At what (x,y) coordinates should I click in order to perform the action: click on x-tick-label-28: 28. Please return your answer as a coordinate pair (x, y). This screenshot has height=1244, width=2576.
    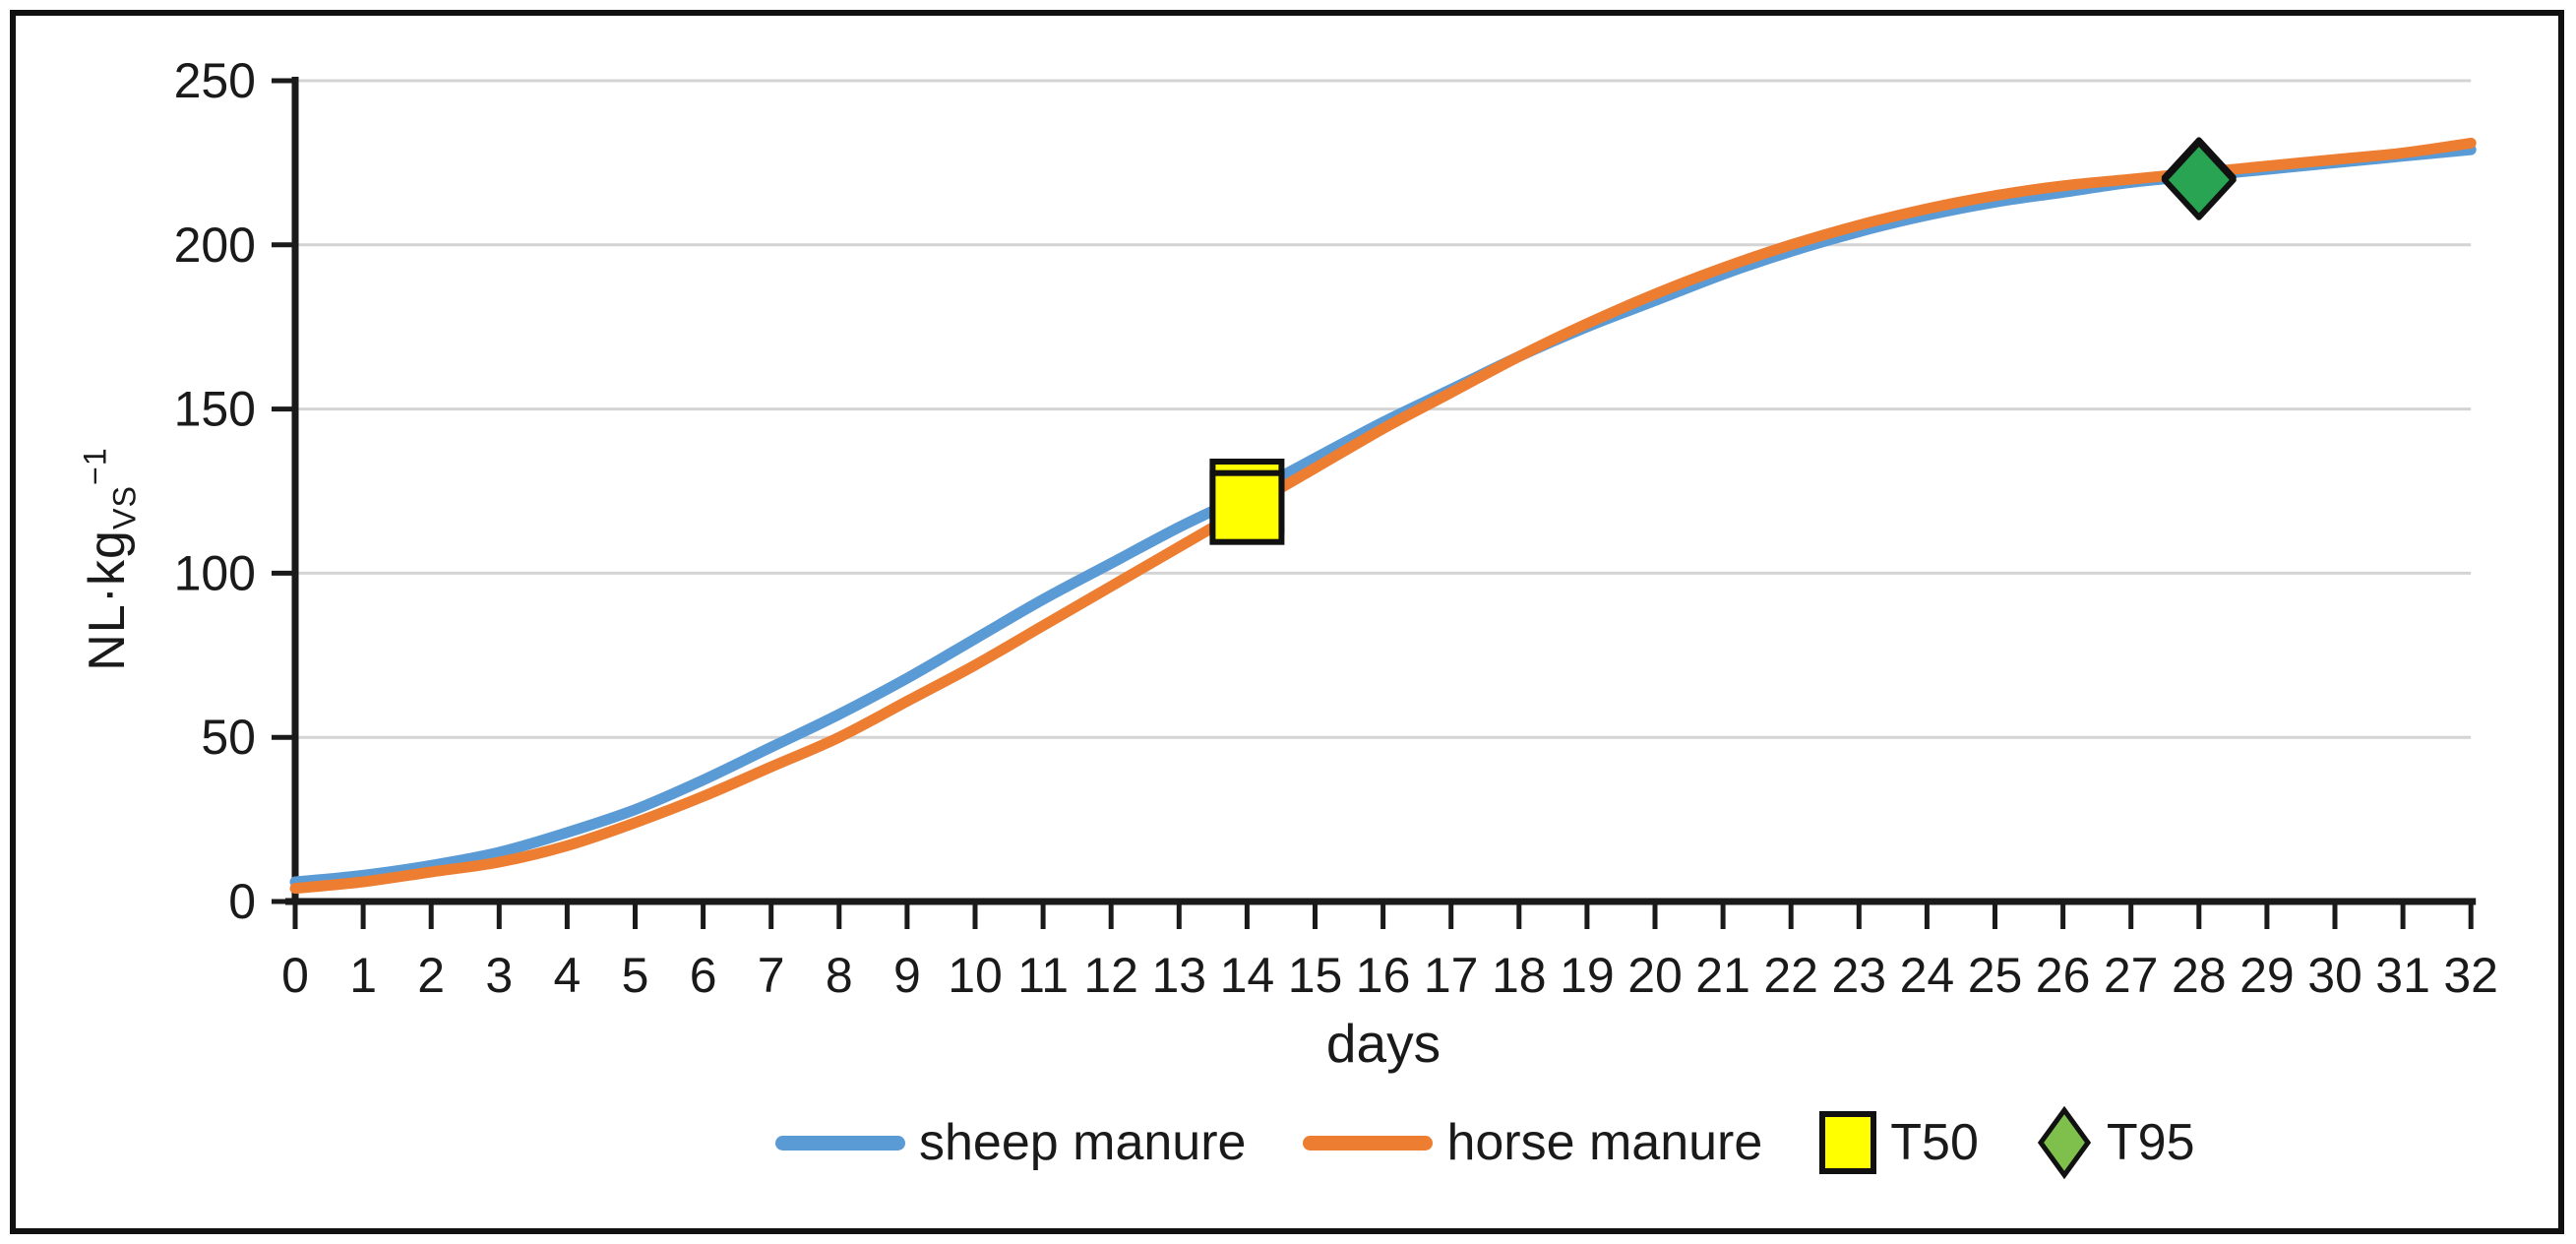
    Looking at the image, I should click on (2199, 976).